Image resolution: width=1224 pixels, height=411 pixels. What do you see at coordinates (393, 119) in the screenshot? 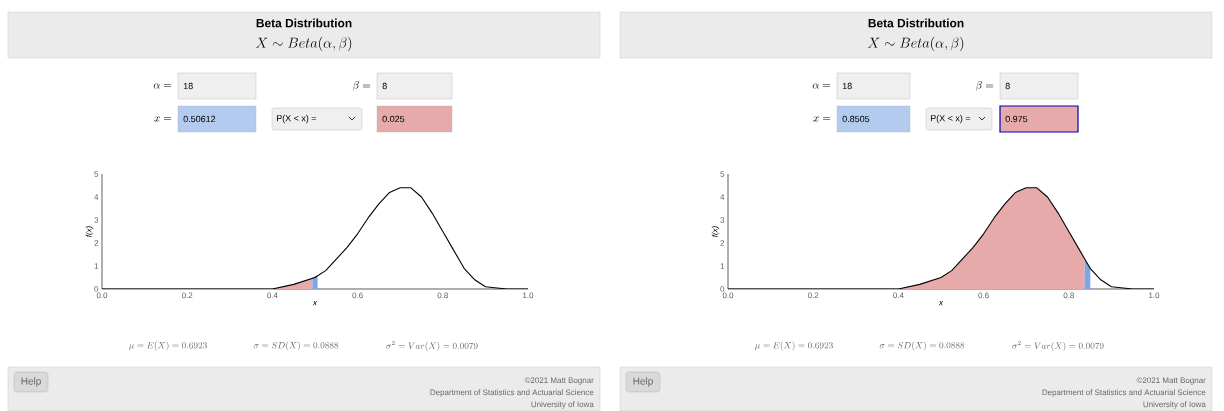
I see `text: 0.025` at bounding box center [393, 119].